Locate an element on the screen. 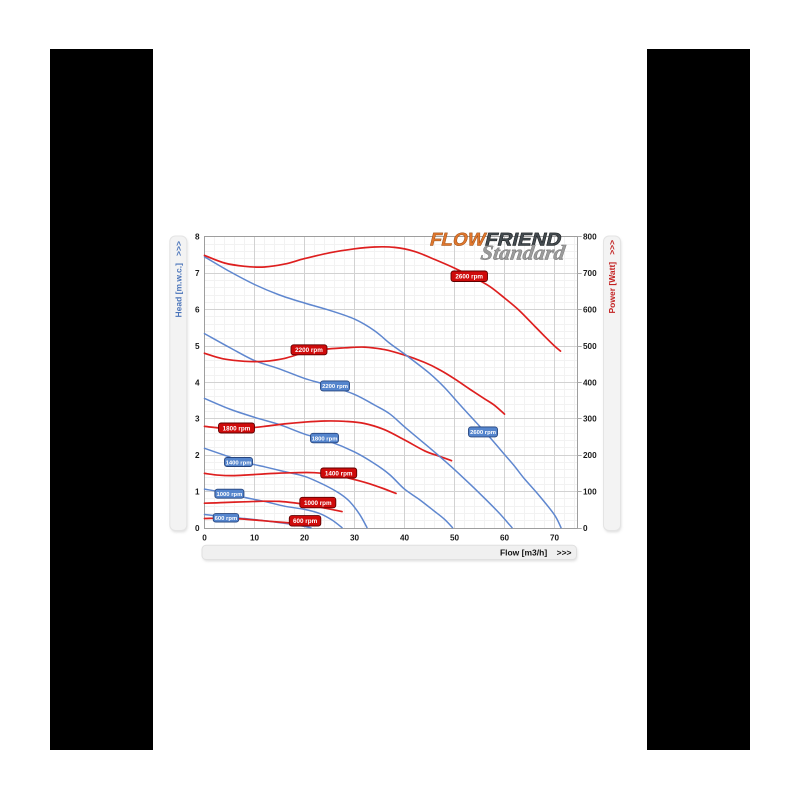 This screenshot has height=805, width=800. svg-text: 800 is located at coordinates (590, 237).